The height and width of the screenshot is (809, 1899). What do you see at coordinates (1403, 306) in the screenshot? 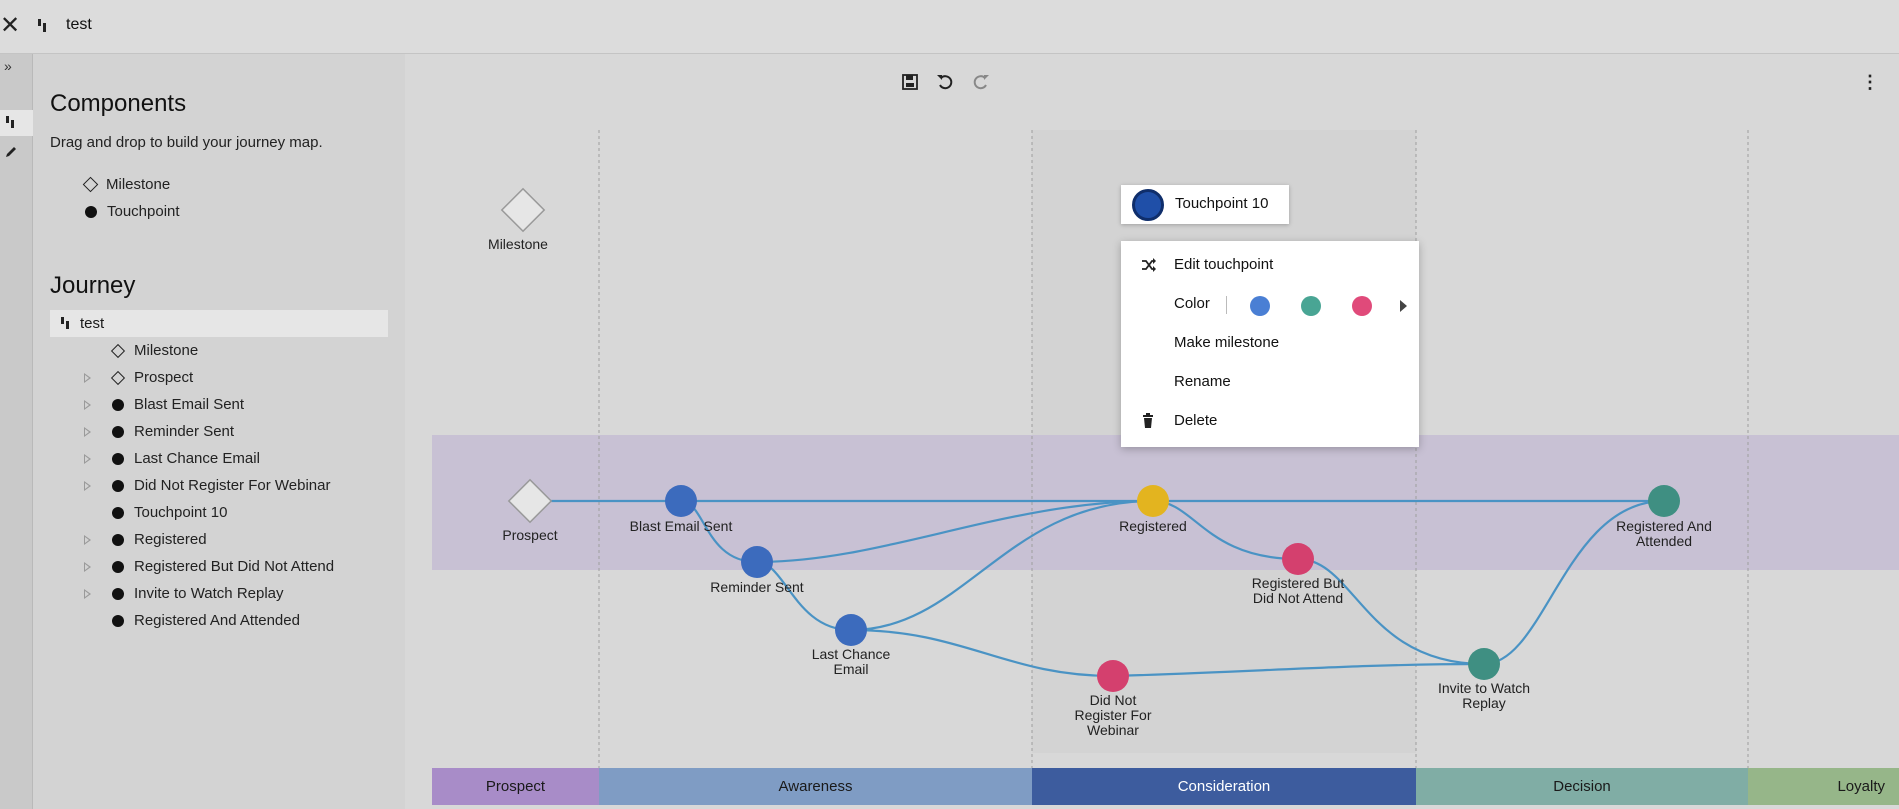
I see `more-colors-arrow-icon` at bounding box center [1403, 306].